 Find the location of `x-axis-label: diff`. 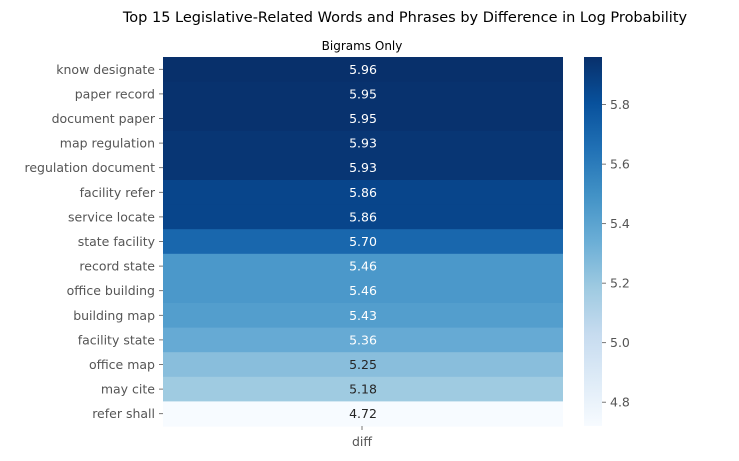

x-axis-label: diff is located at coordinates (362, 441).